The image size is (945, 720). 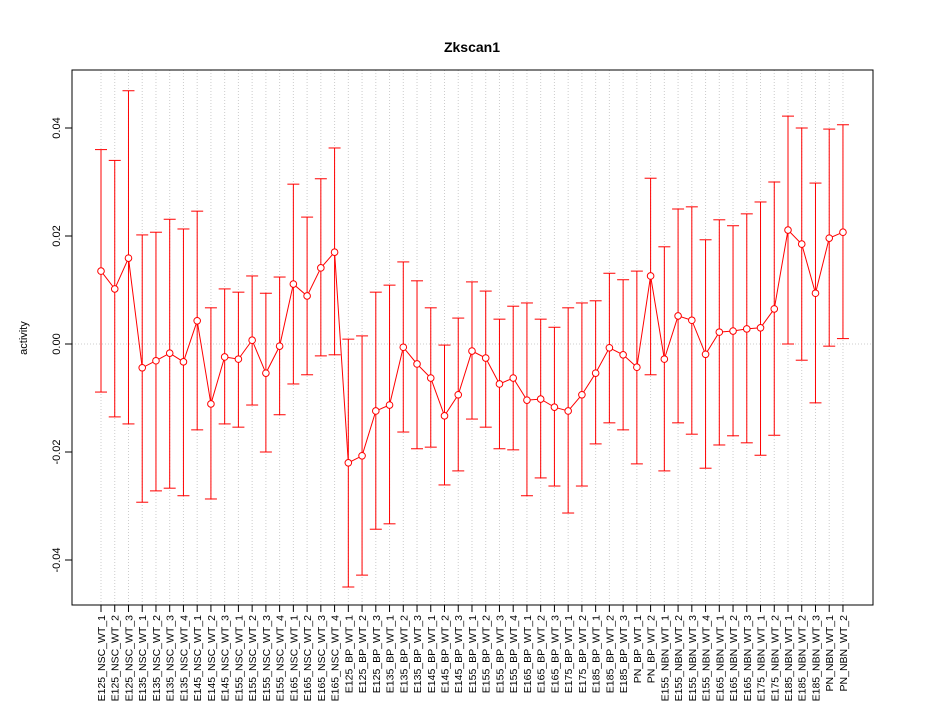 I want to click on y-axis-label: activity, so click(x=24, y=338).